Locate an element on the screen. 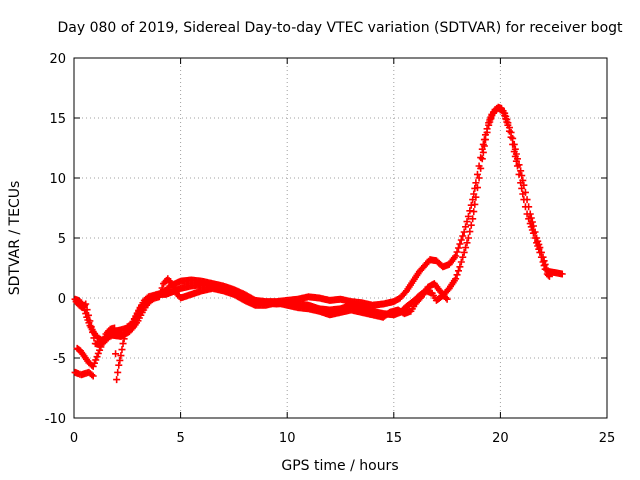  x-tick-label: 10 is located at coordinates (287, 438).